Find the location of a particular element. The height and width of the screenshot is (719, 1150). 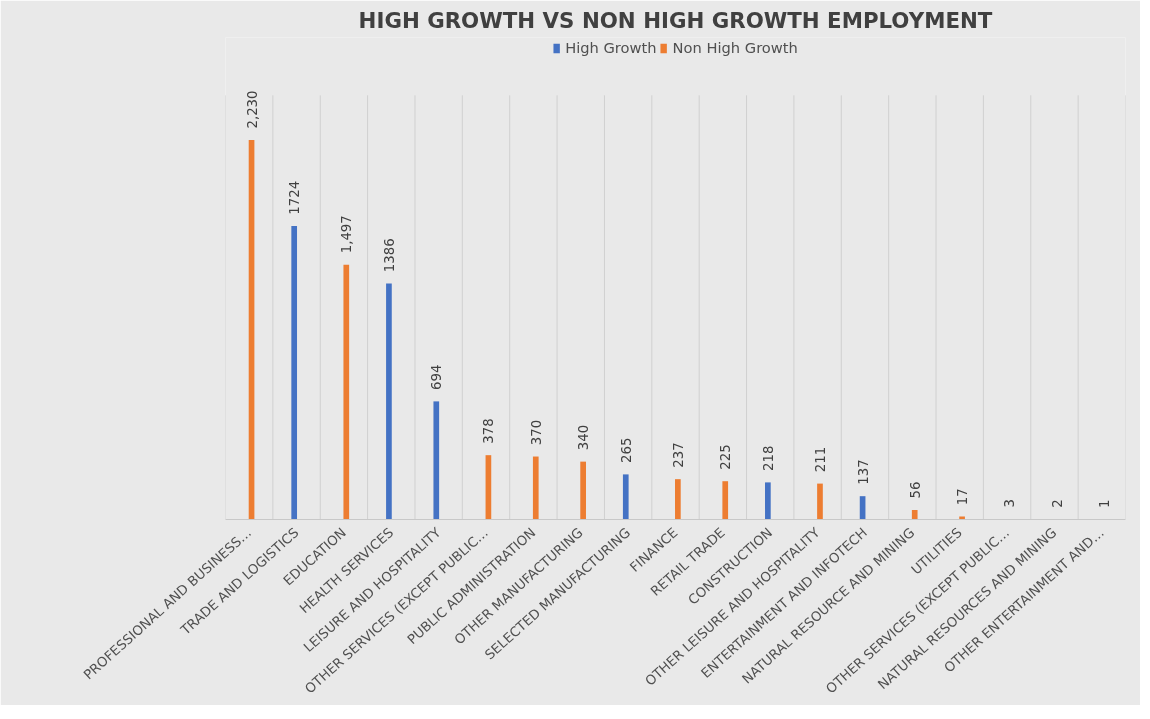

data-label: 3 is located at coordinates (1010, 503).